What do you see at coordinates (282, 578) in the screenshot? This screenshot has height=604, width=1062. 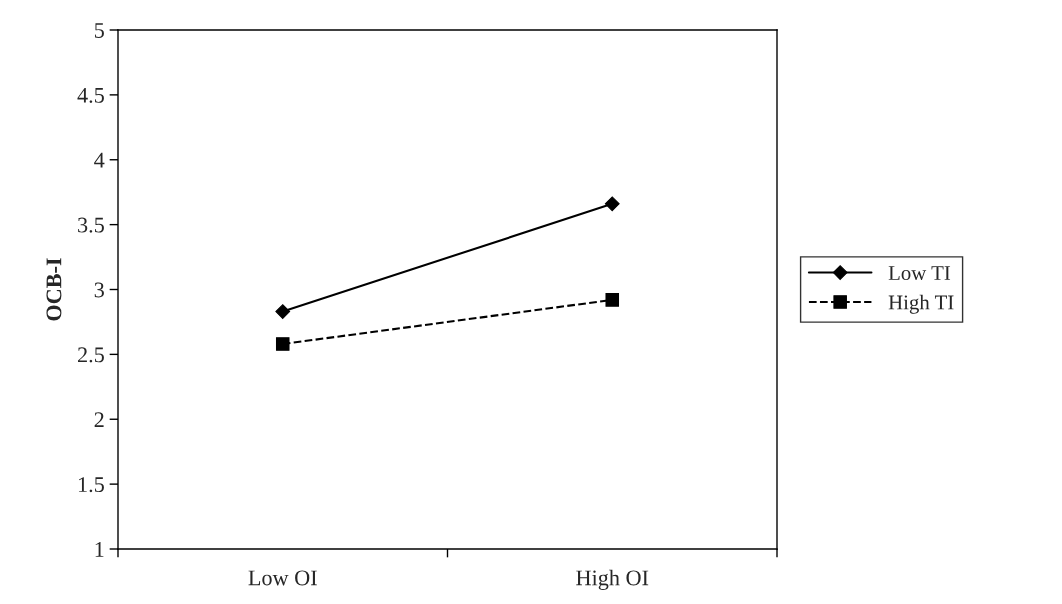 I see `x-tick-label: Low OI` at bounding box center [282, 578].